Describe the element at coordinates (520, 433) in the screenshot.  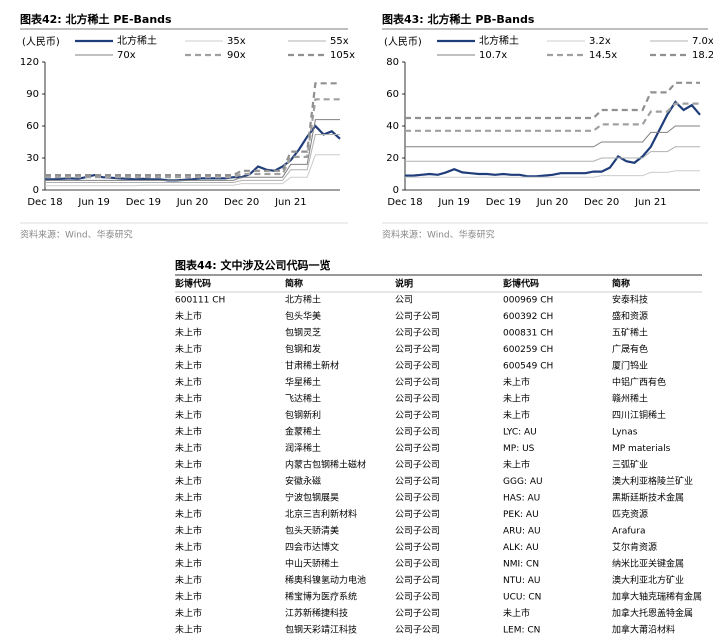
I see `table-cell: LYC: AU` at that location.